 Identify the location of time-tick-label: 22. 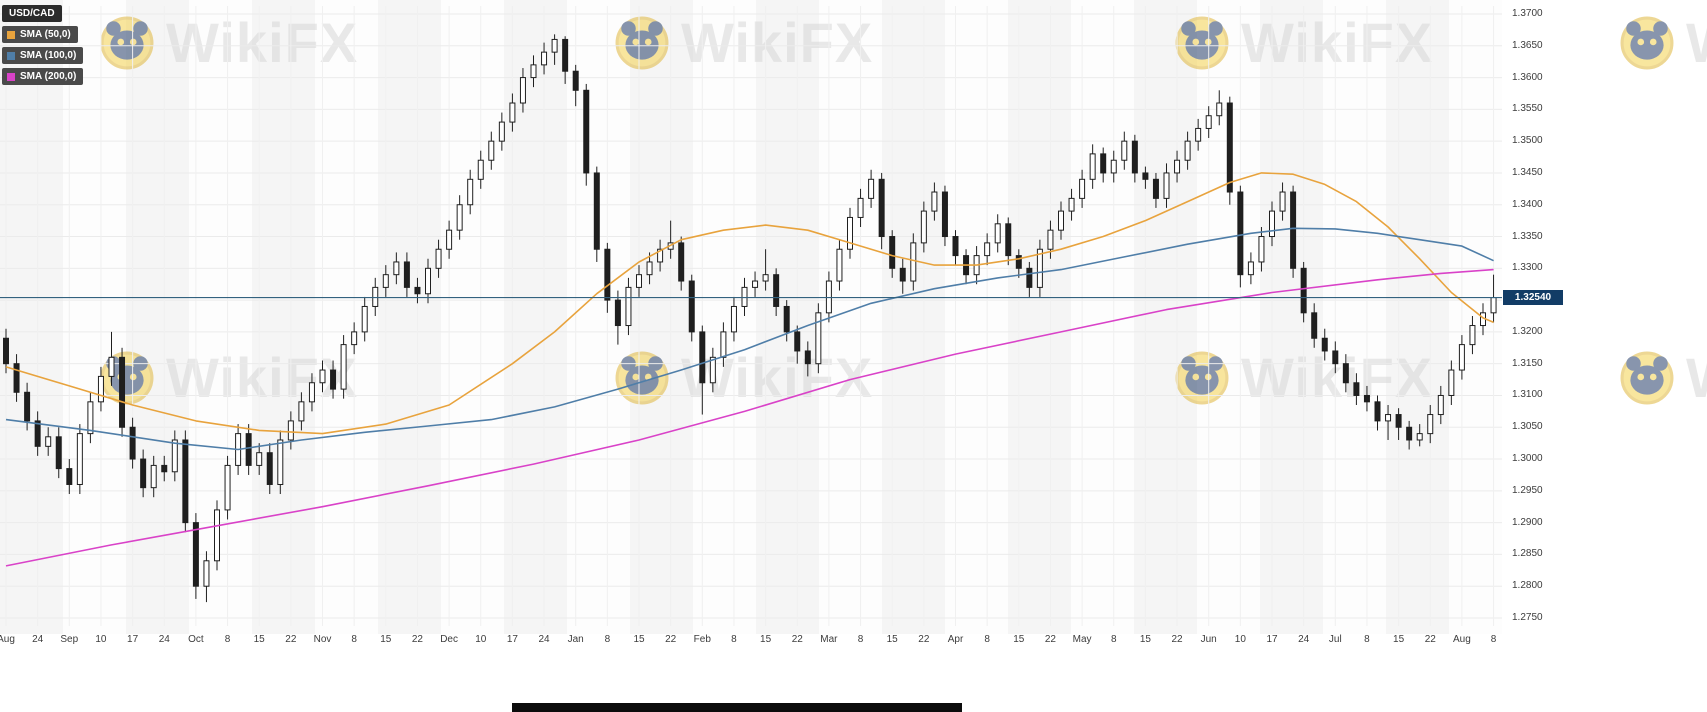
(924, 639).